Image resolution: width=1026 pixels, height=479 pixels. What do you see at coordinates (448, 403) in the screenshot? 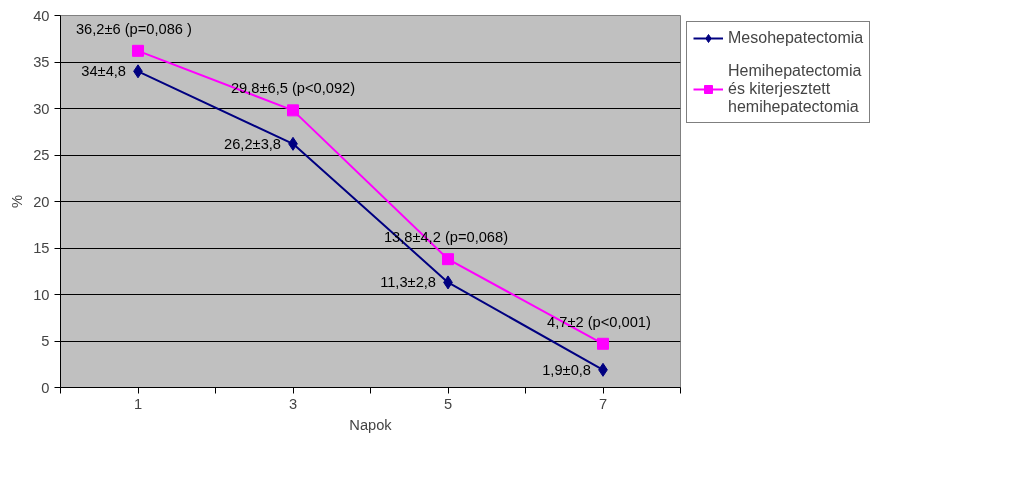
I see `x-tick-label: 5` at bounding box center [448, 403].